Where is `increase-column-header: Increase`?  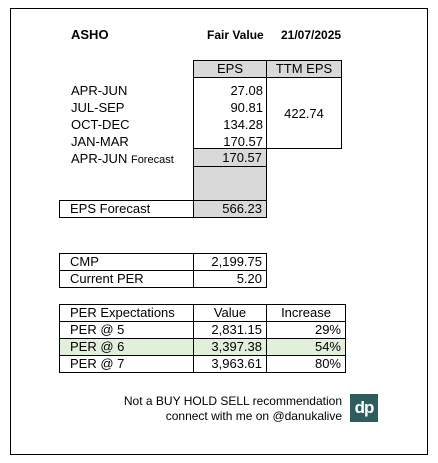 increase-column-header: Increase is located at coordinates (306, 313).